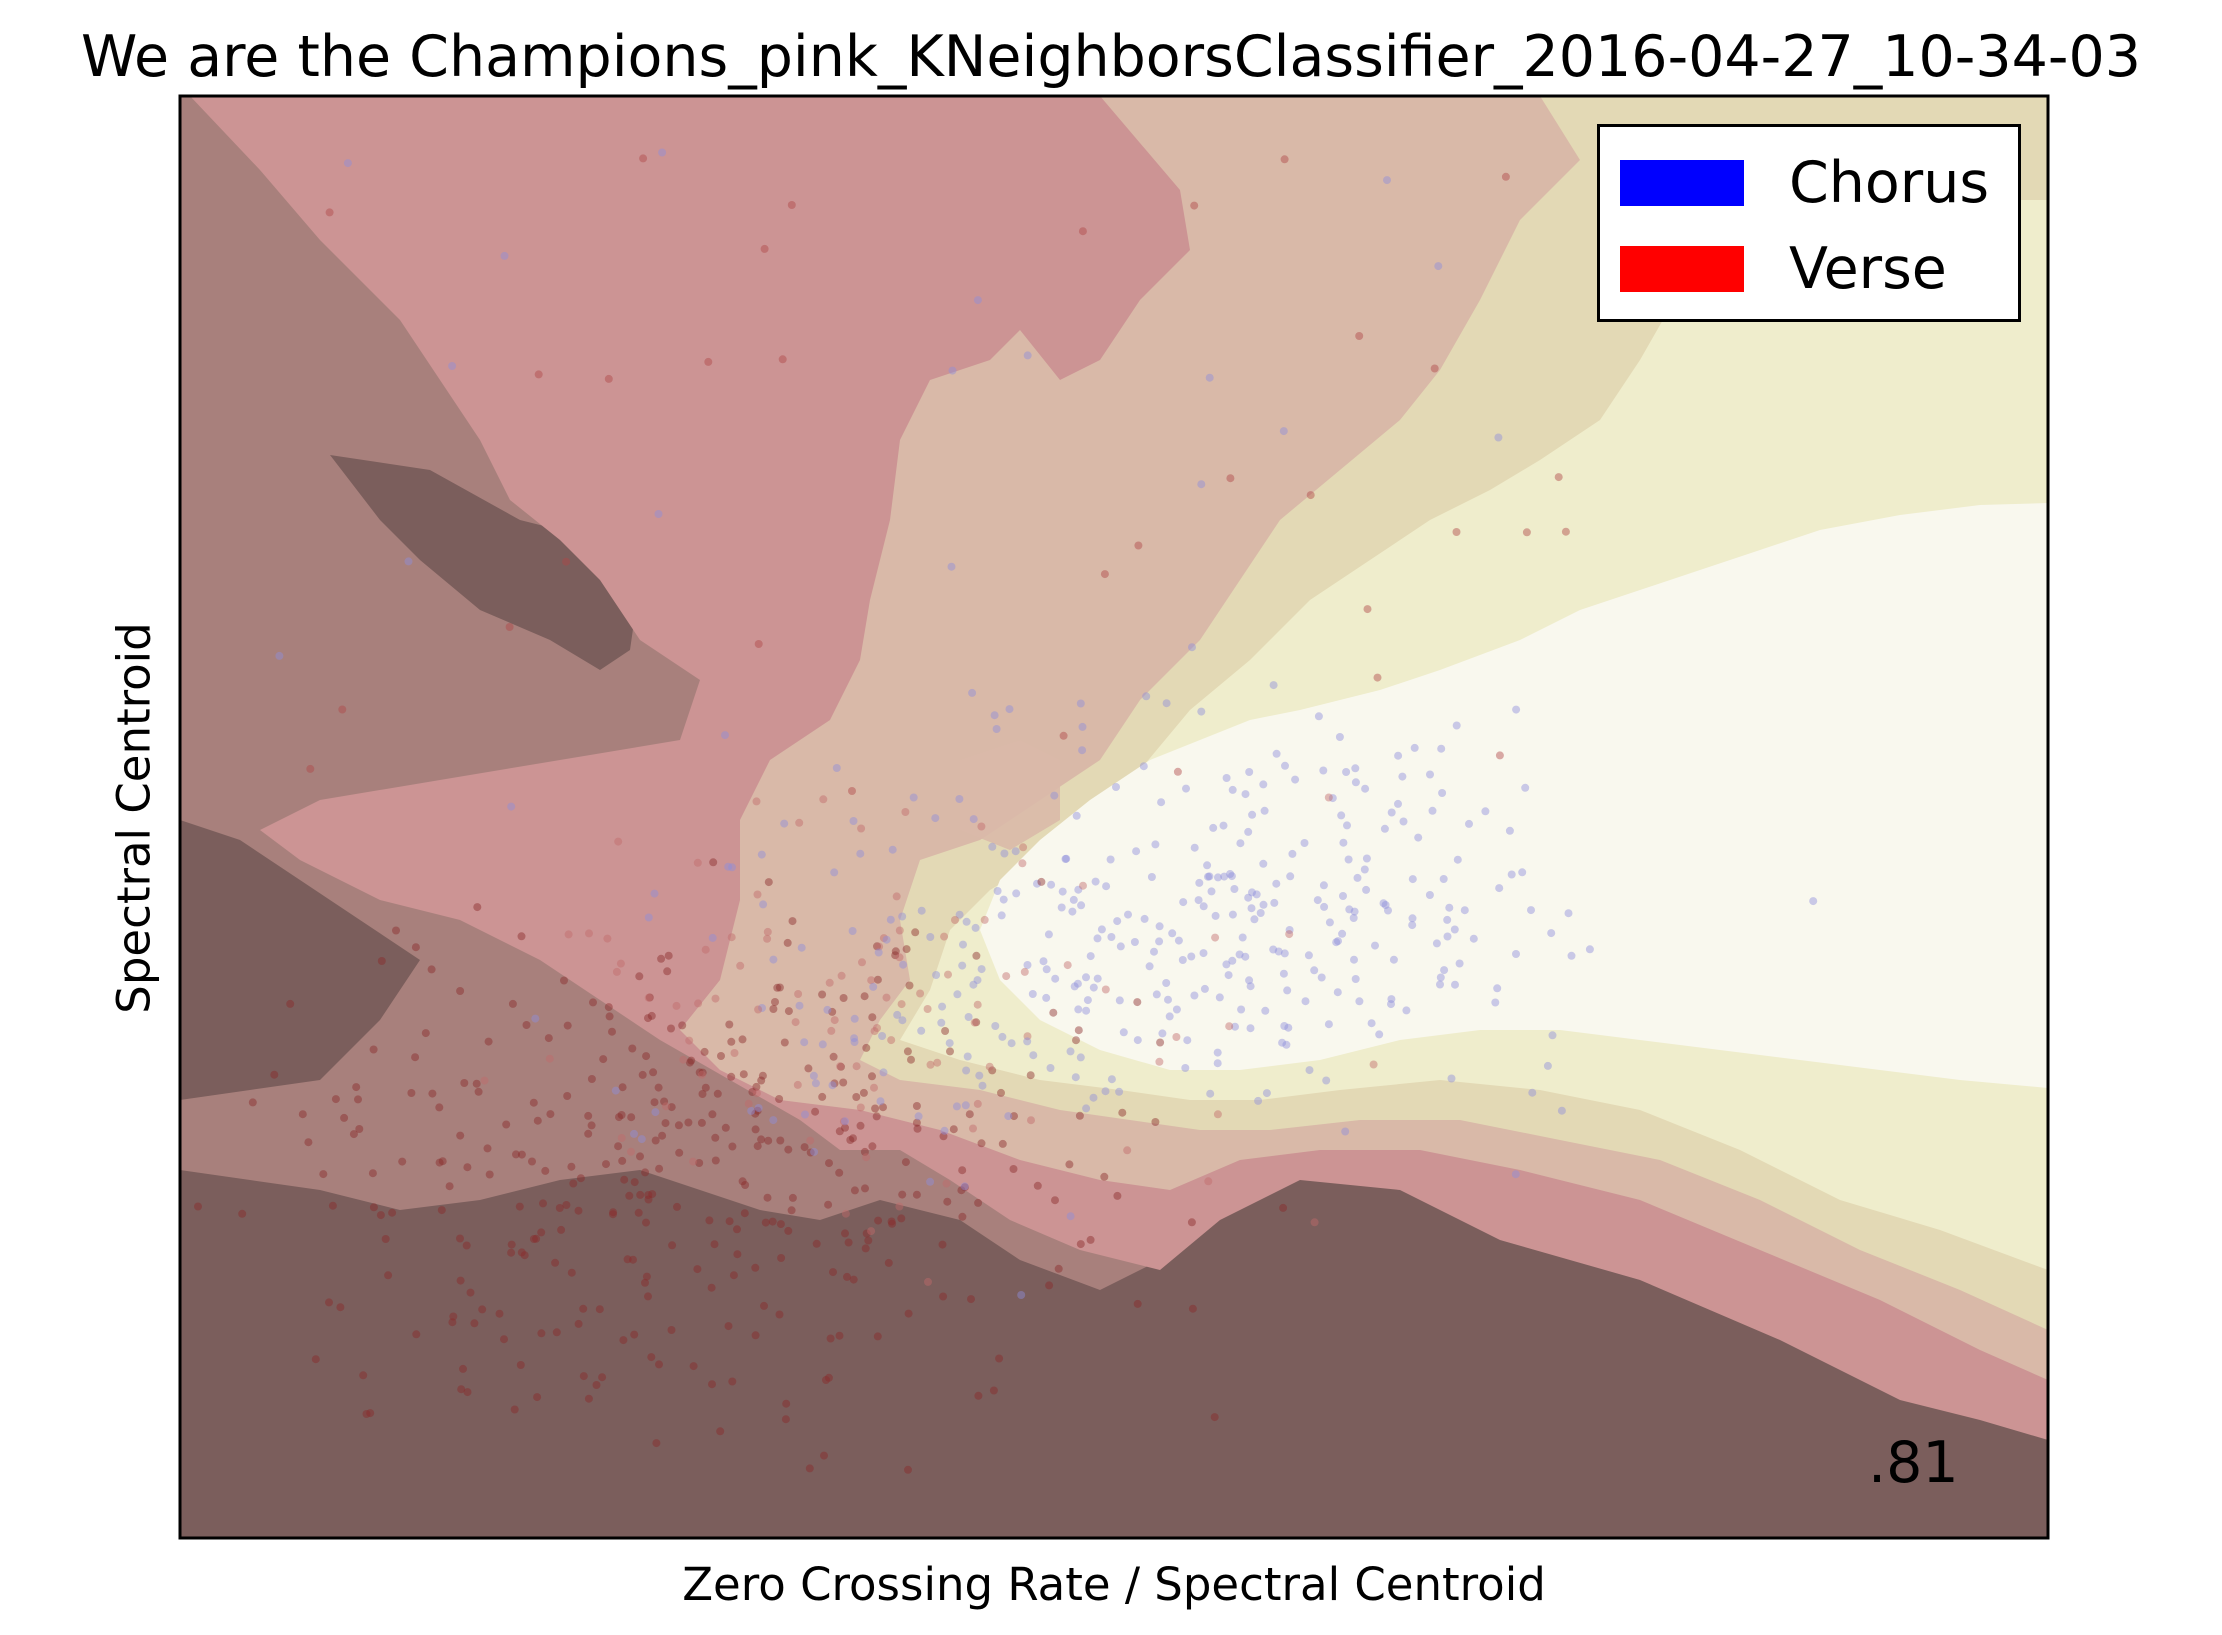  Describe the element at coordinates (1913, 1463) in the screenshot. I see `accuracy-score: .81` at that location.